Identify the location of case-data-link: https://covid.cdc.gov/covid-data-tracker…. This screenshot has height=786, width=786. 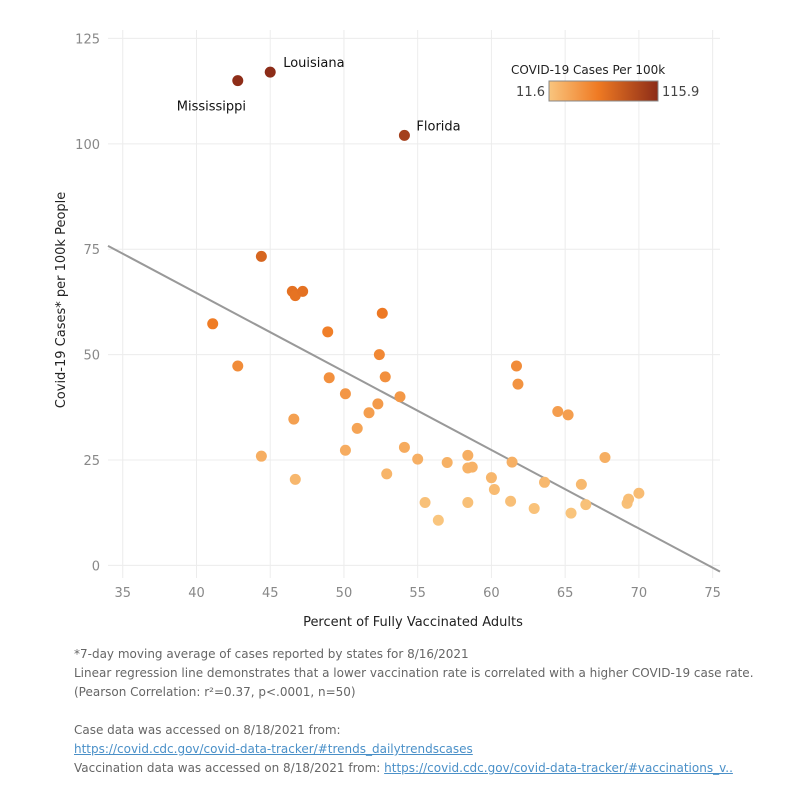
(273, 749).